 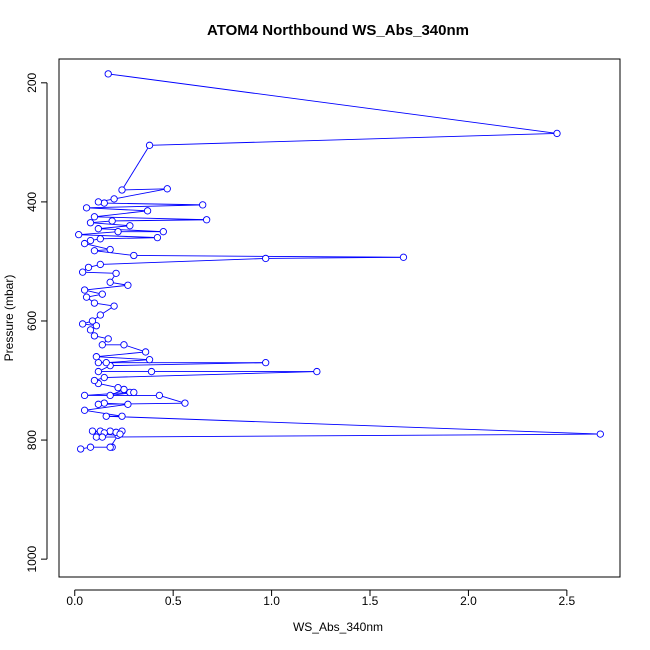 What do you see at coordinates (271, 601) in the screenshot?
I see `x-tick-label: 1.0` at bounding box center [271, 601].